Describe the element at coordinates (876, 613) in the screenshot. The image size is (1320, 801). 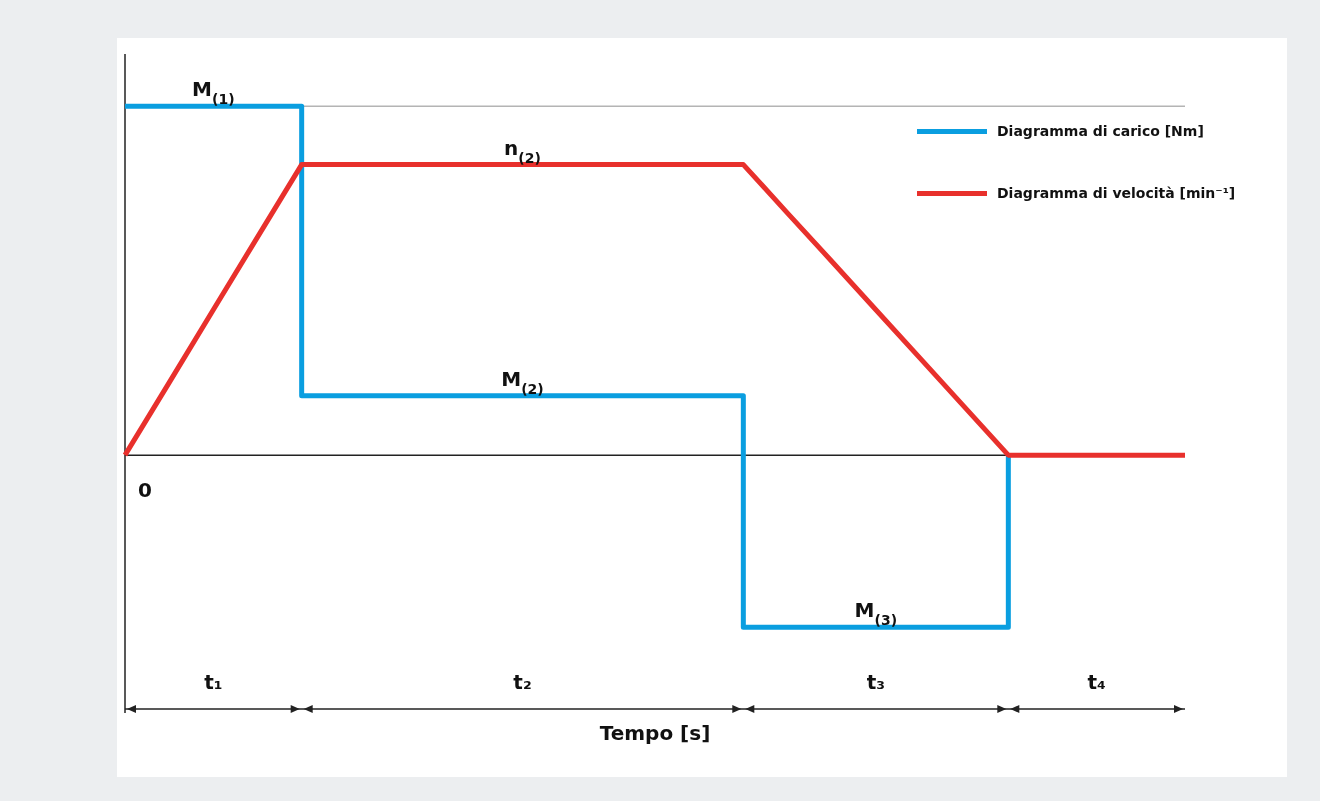
I see `annotation: M$_{(3)}$` at that location.